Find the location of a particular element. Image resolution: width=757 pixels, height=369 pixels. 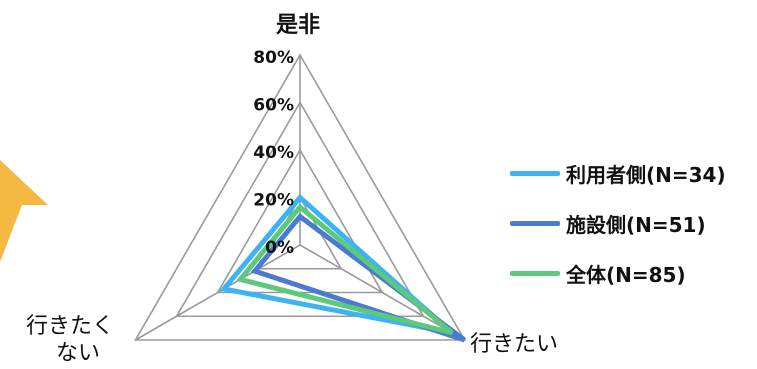

tick-label: 20% is located at coordinates (273, 201).